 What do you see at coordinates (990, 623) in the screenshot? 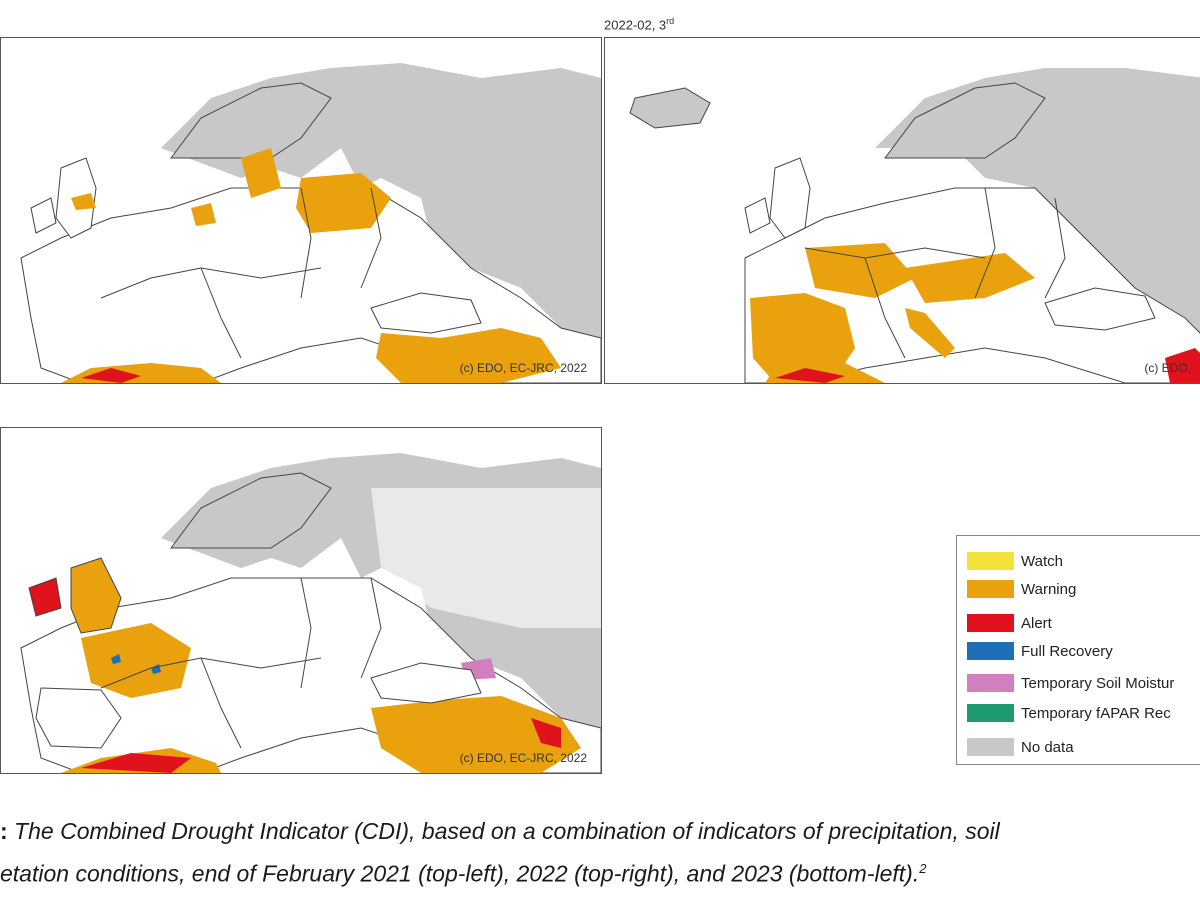
I see `legend-swatch-alert` at bounding box center [990, 623].